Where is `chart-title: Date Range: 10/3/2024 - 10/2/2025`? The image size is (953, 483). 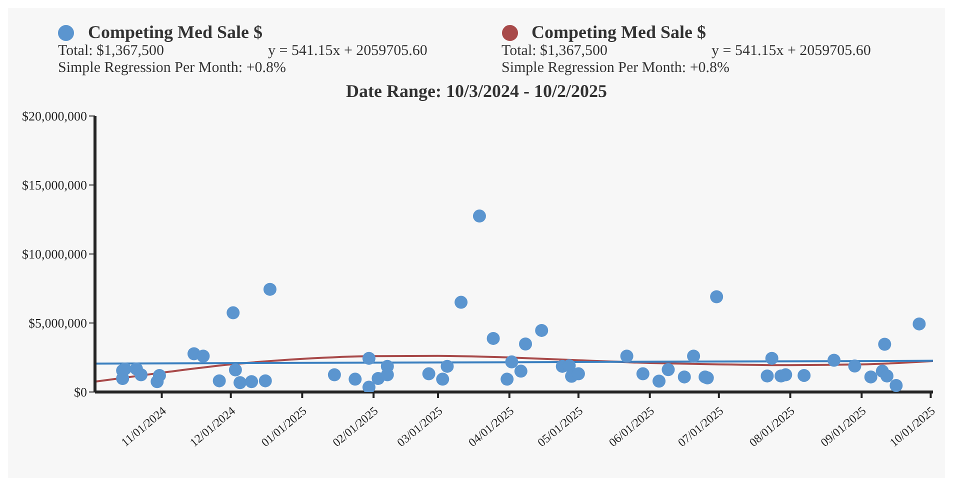
chart-title: Date Range: 10/3/2024 - 10/2/2025 is located at coordinates (476, 91).